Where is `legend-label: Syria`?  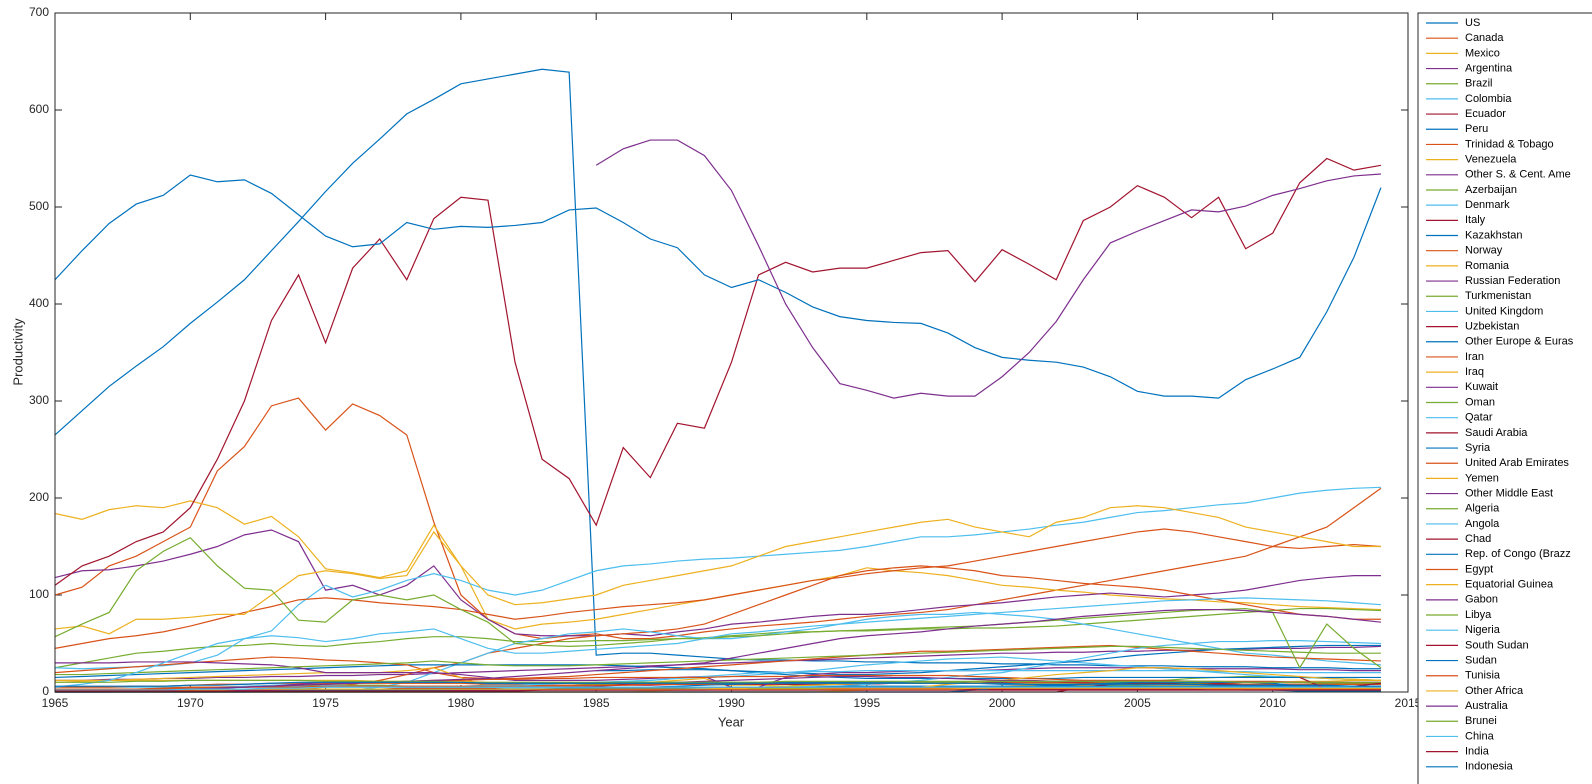
legend-label: Syria is located at coordinates (1478, 448).